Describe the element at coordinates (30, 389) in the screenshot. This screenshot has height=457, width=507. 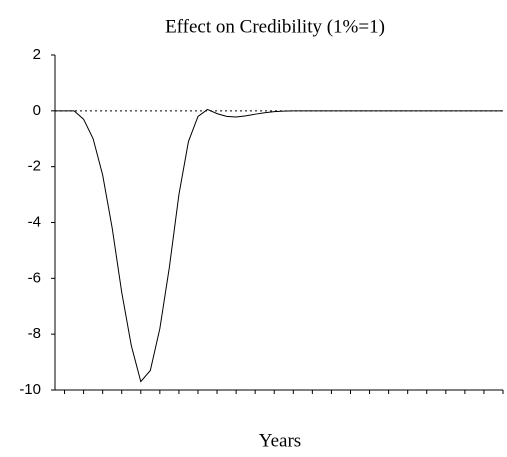
I see `y-tick-label: -10` at that location.